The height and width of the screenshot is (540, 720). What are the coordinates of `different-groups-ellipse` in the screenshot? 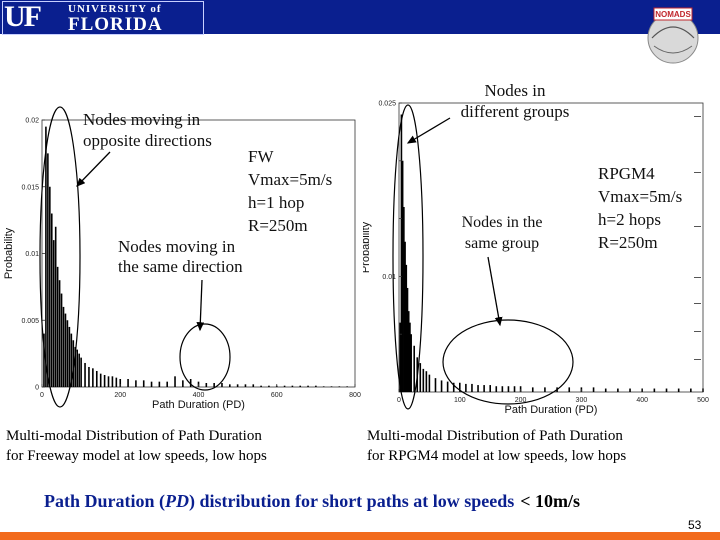 It's located at (408, 257).